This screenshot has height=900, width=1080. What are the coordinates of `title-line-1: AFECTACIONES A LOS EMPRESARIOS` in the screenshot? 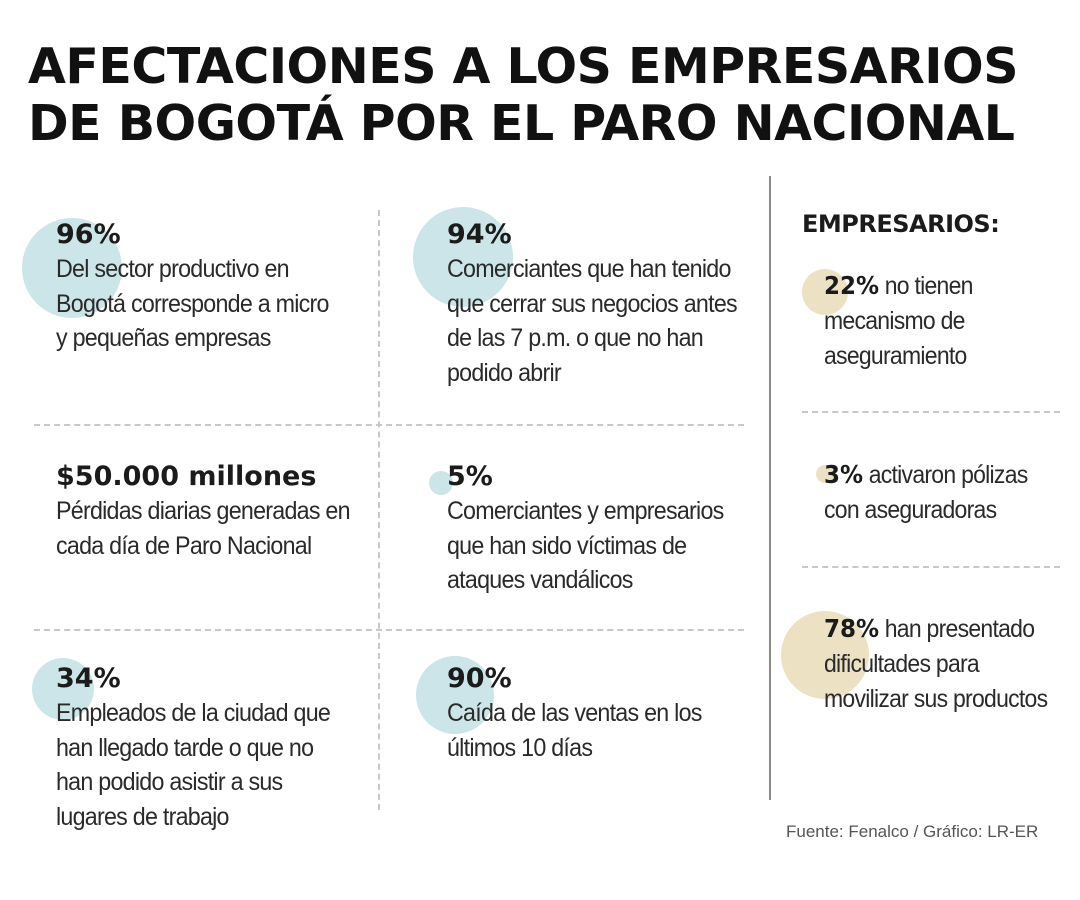 It's located at (523, 66).